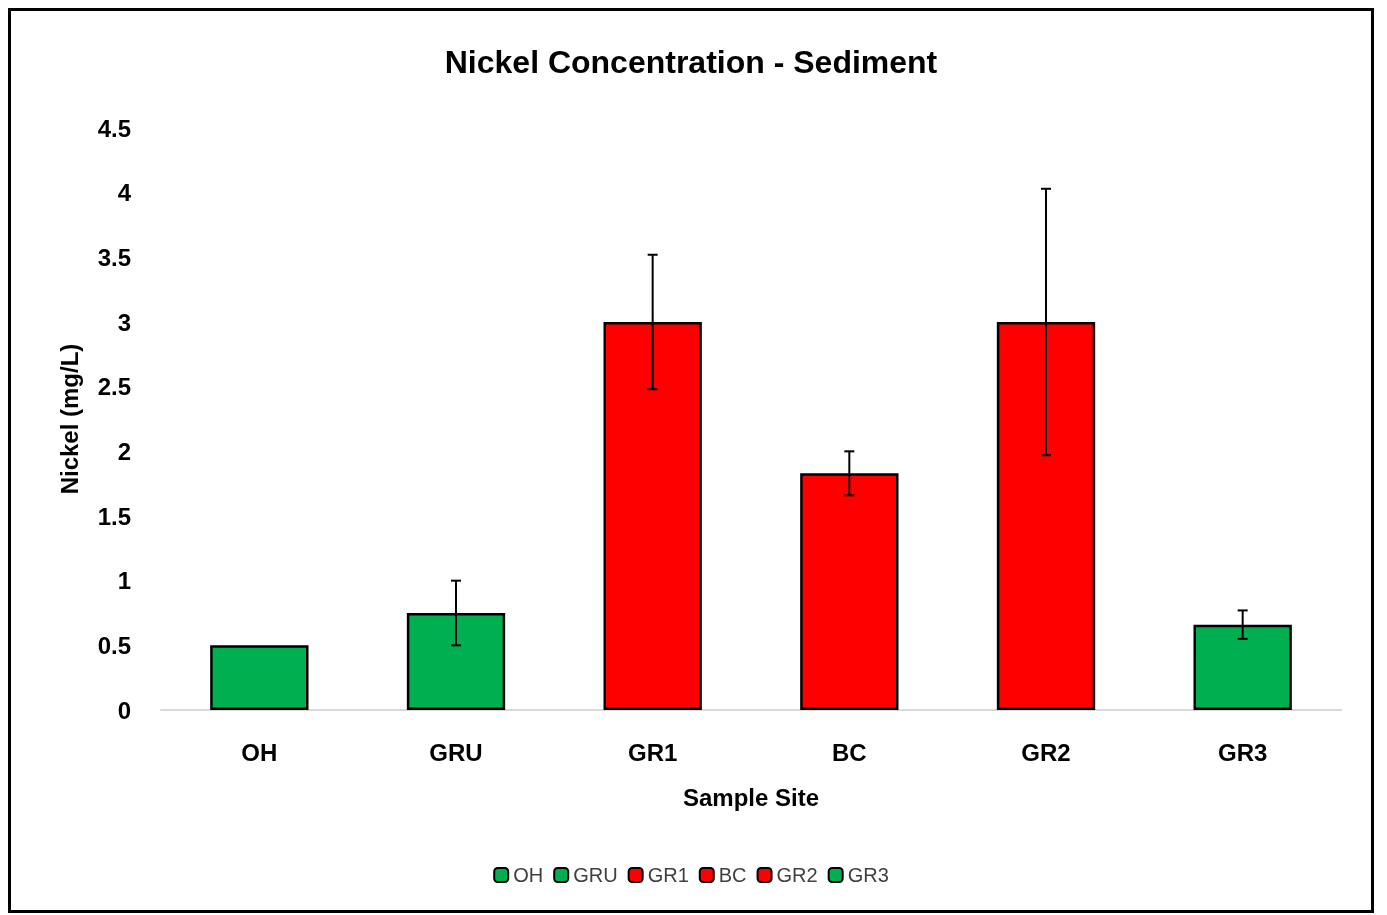  What do you see at coordinates (868, 875) in the screenshot?
I see `legend-label: GR3` at bounding box center [868, 875].